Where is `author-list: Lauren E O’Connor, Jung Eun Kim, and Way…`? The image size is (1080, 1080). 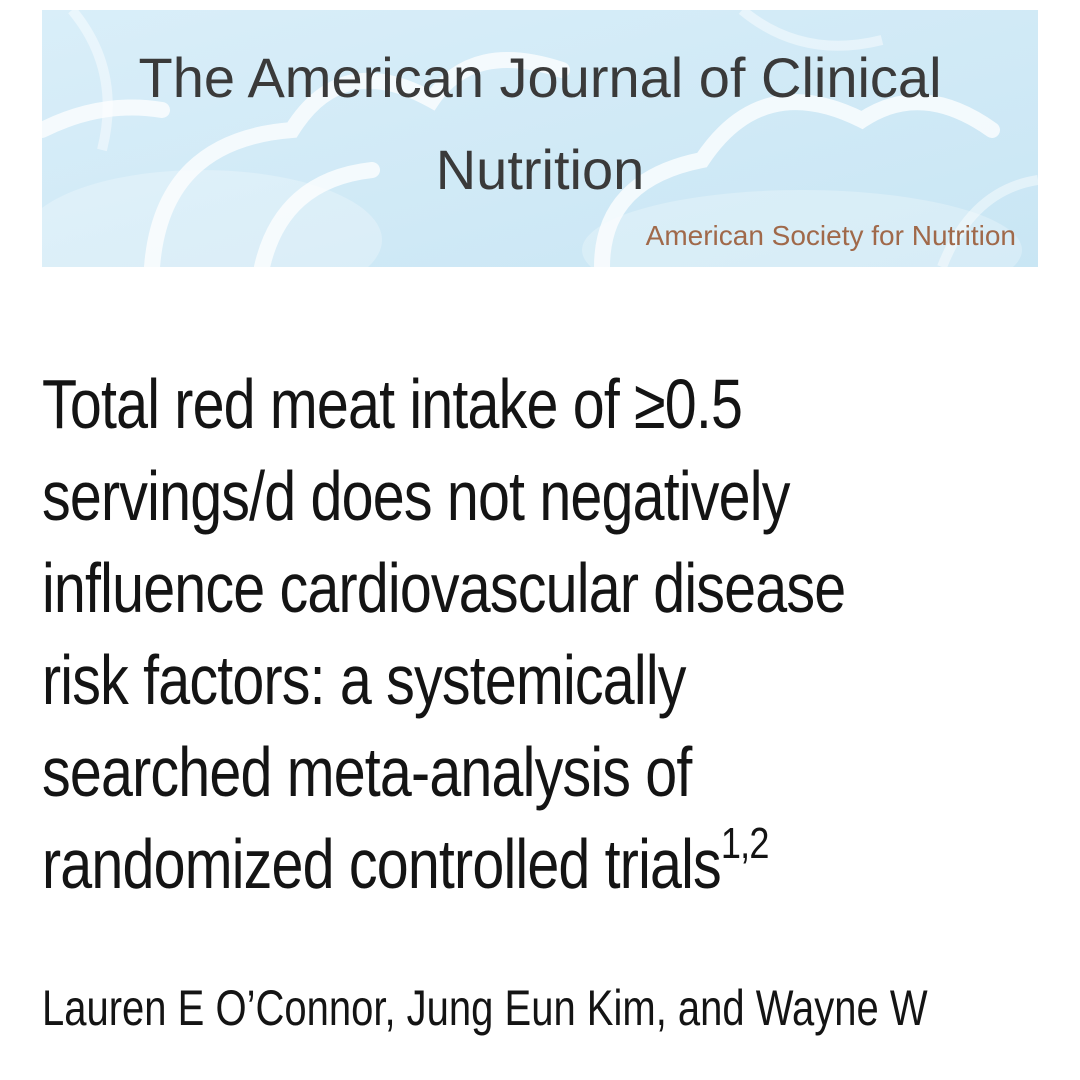 author-list: Lauren E O’Connor, Jung Eun Kim, and Way… is located at coordinates (485, 1008).